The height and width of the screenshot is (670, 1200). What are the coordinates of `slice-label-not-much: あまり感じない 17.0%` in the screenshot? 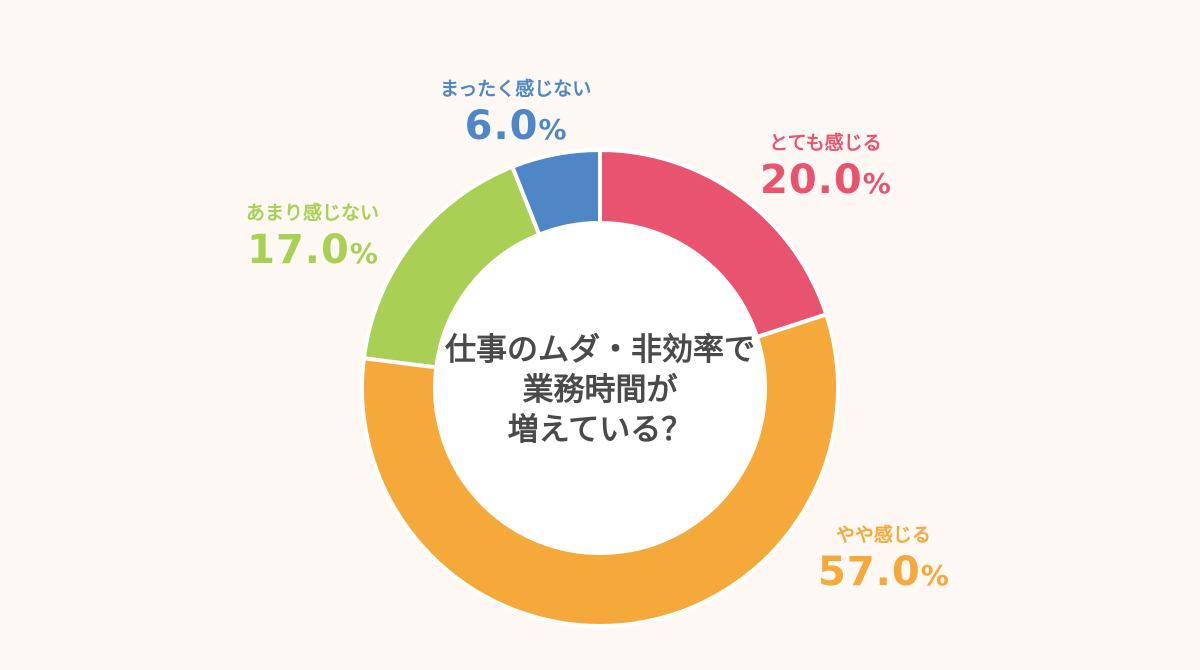 It's located at (312, 239).